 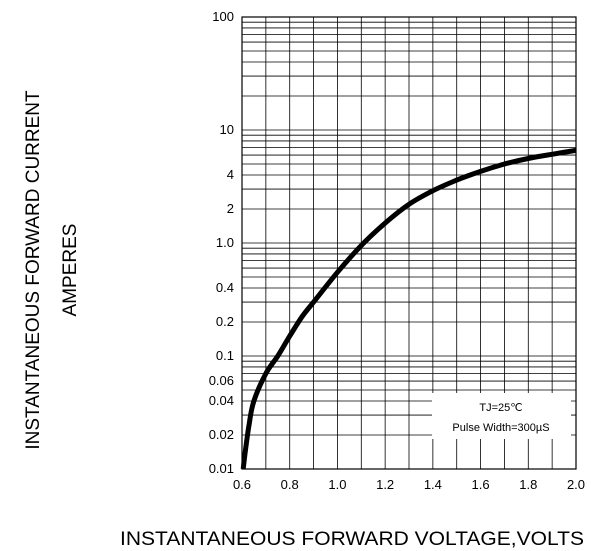 What do you see at coordinates (33, 270) in the screenshot?
I see `y-axis-title: INSTANTANEOUS FORWARD CURRENT` at bounding box center [33, 270].